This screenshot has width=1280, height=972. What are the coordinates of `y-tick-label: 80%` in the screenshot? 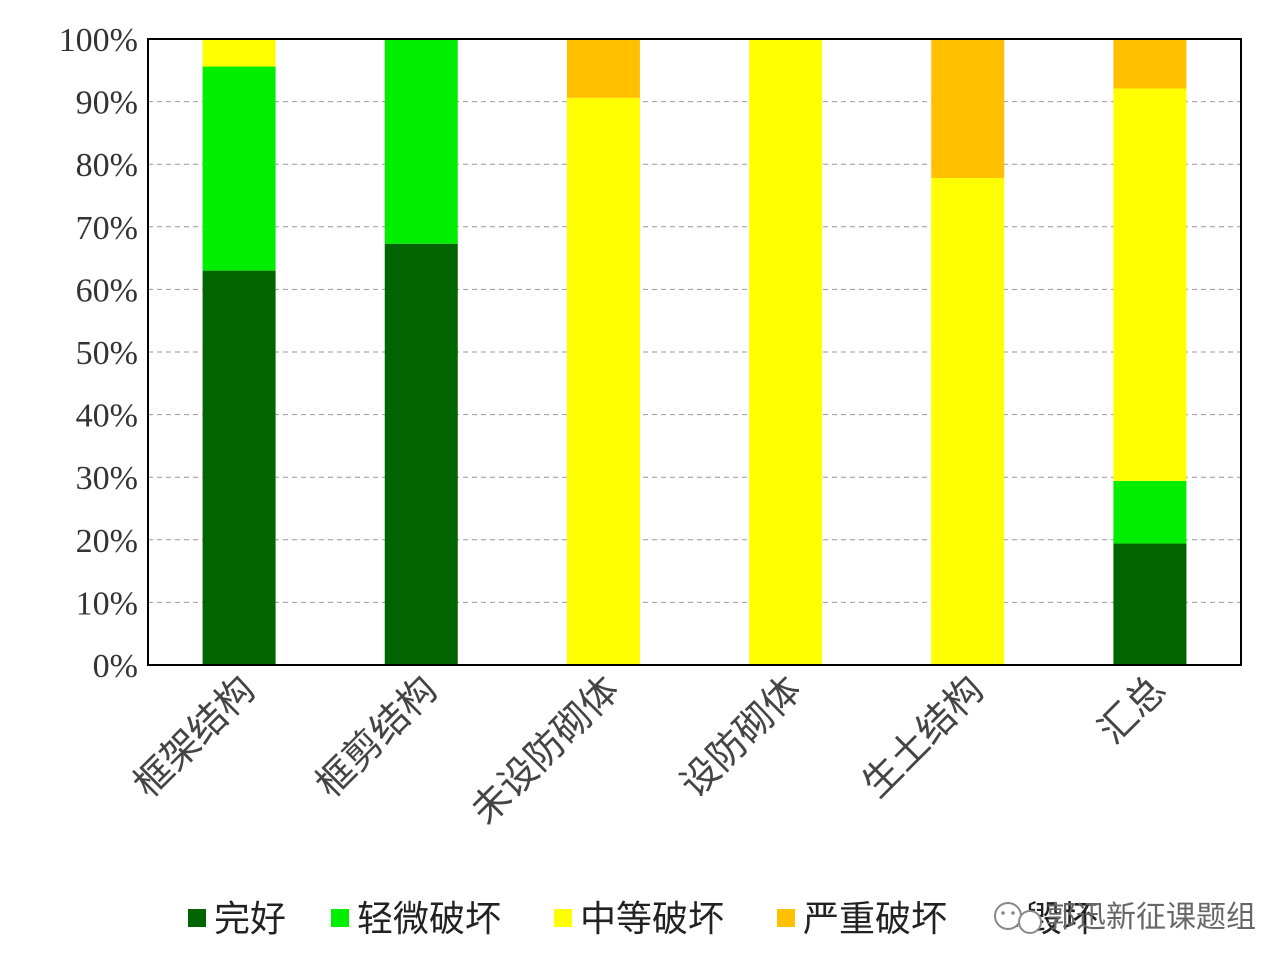 It's located at (107, 165).